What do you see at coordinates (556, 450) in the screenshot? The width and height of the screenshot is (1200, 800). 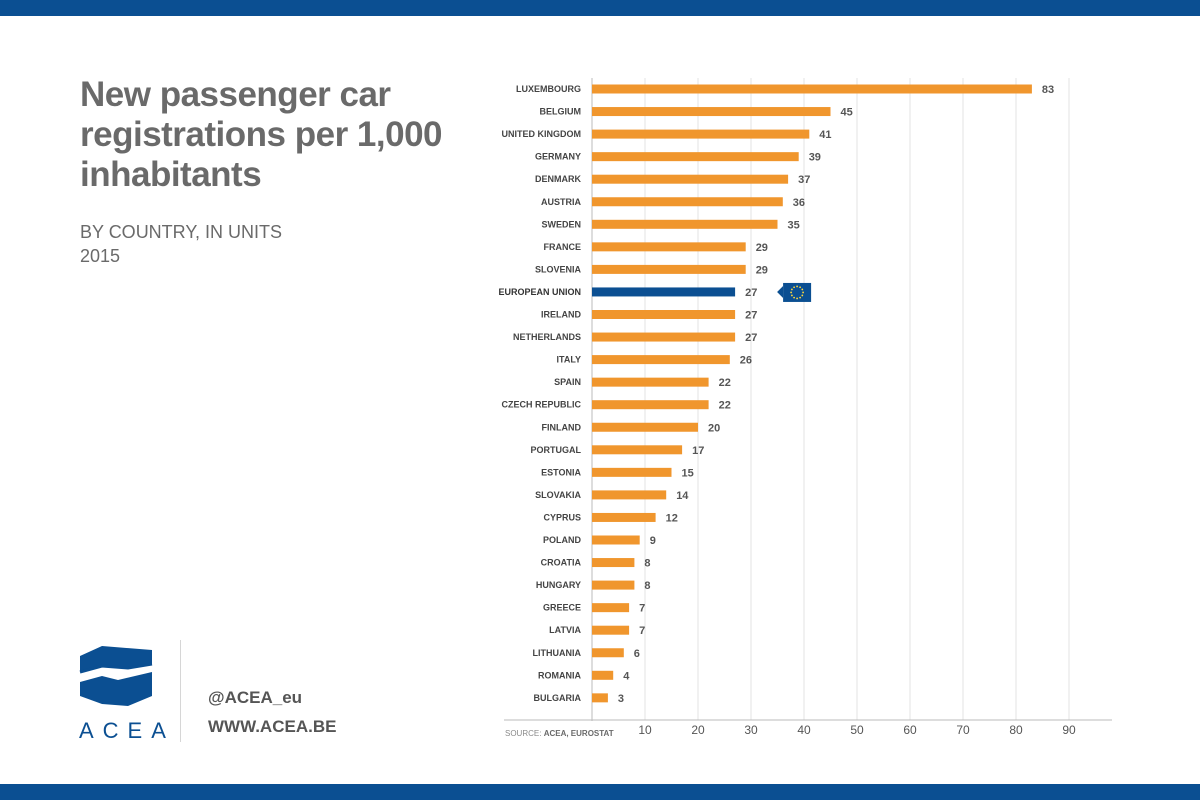 I see `category-label: PORTUGAL` at bounding box center [556, 450].